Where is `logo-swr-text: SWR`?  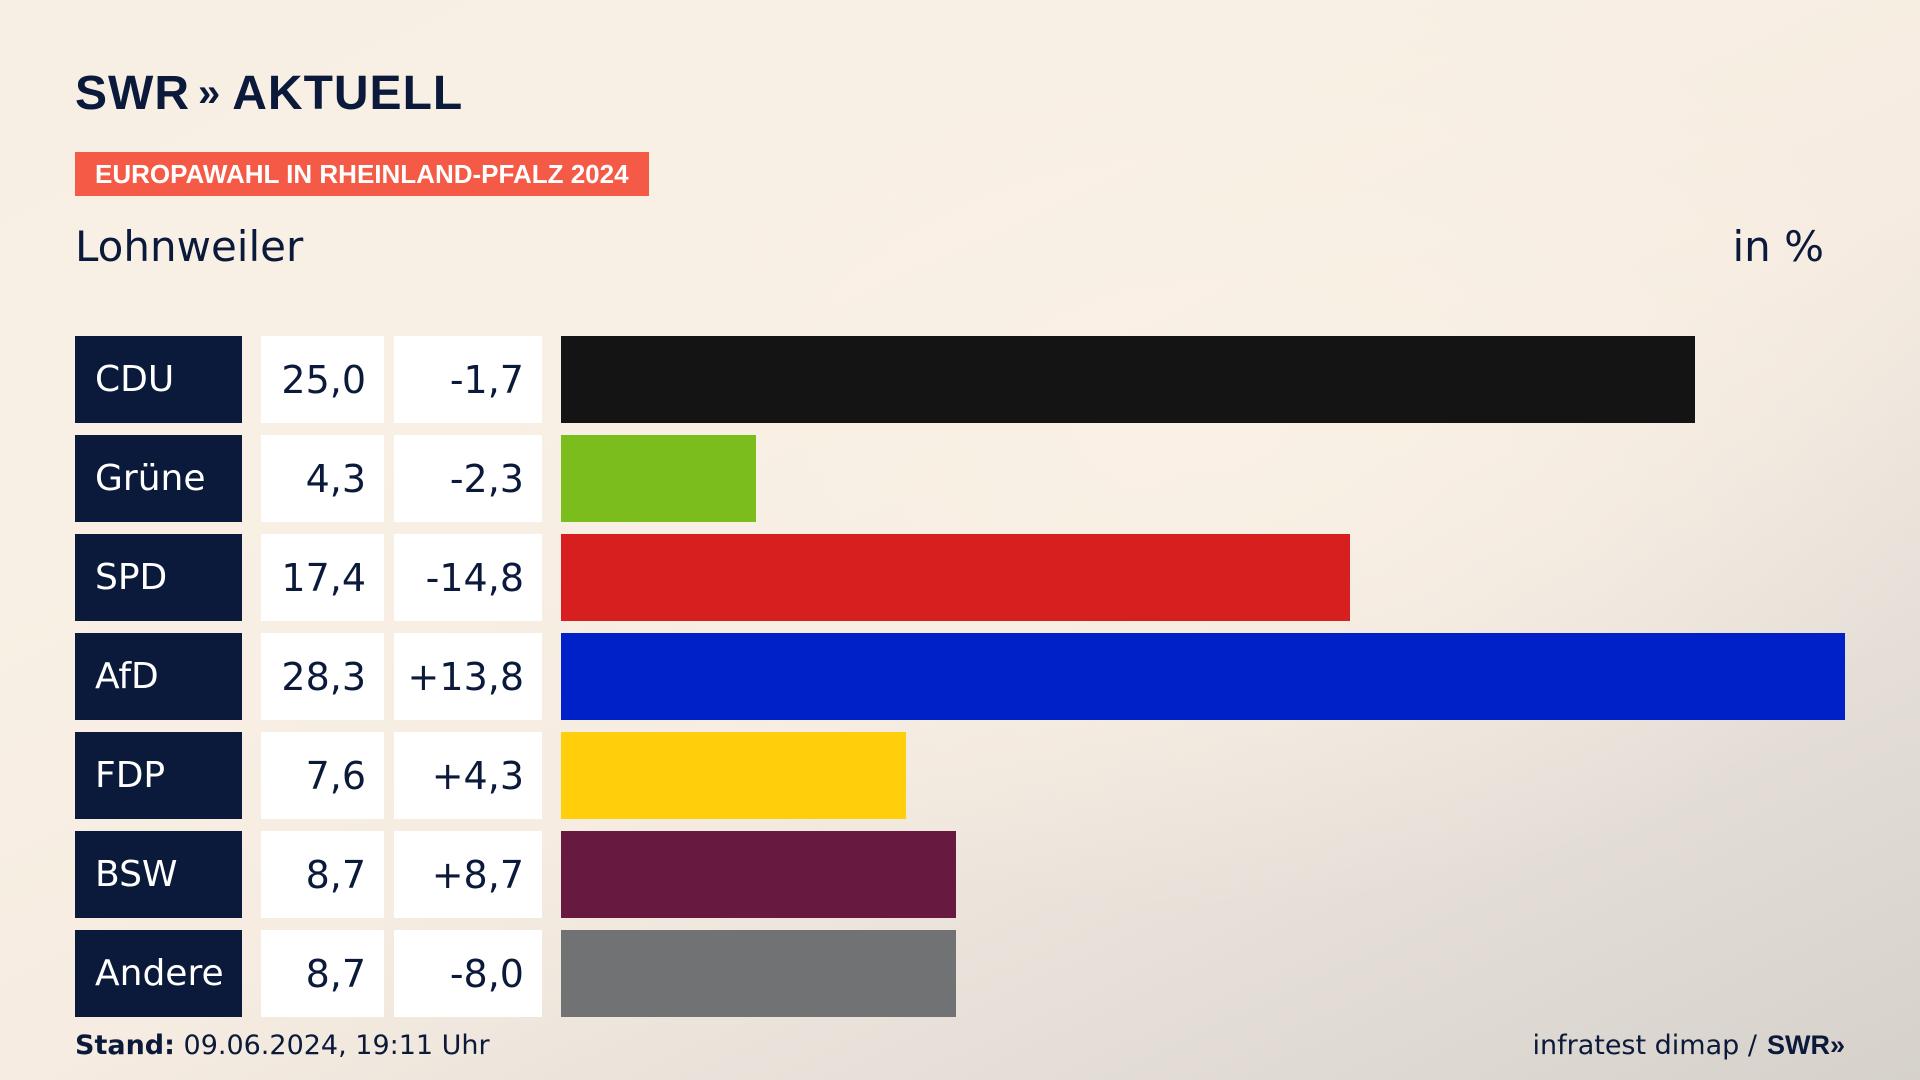 logo-swr-text: SWR is located at coordinates (132, 93).